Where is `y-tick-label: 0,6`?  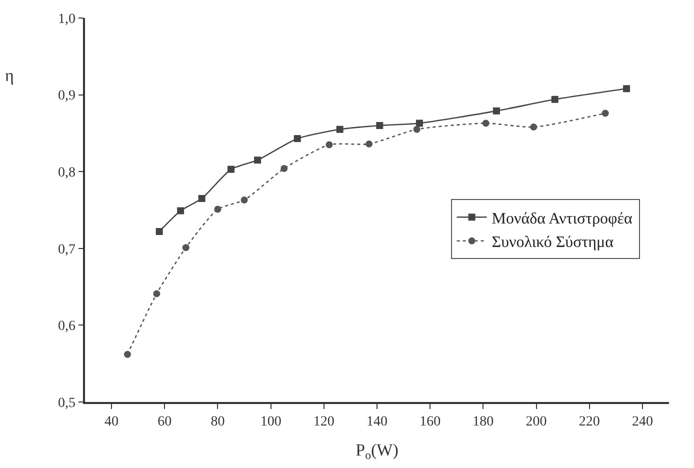 y-tick-label: 0,6 is located at coordinates (67, 326).